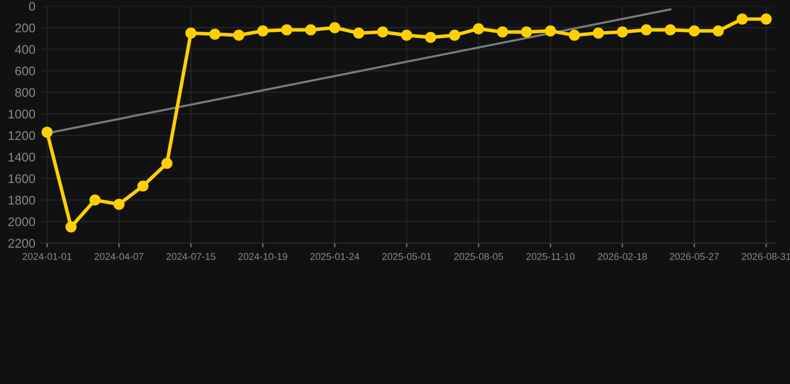 This screenshot has height=384, width=790. I want to click on x-tick-label: 2025-01-24, so click(335, 256).